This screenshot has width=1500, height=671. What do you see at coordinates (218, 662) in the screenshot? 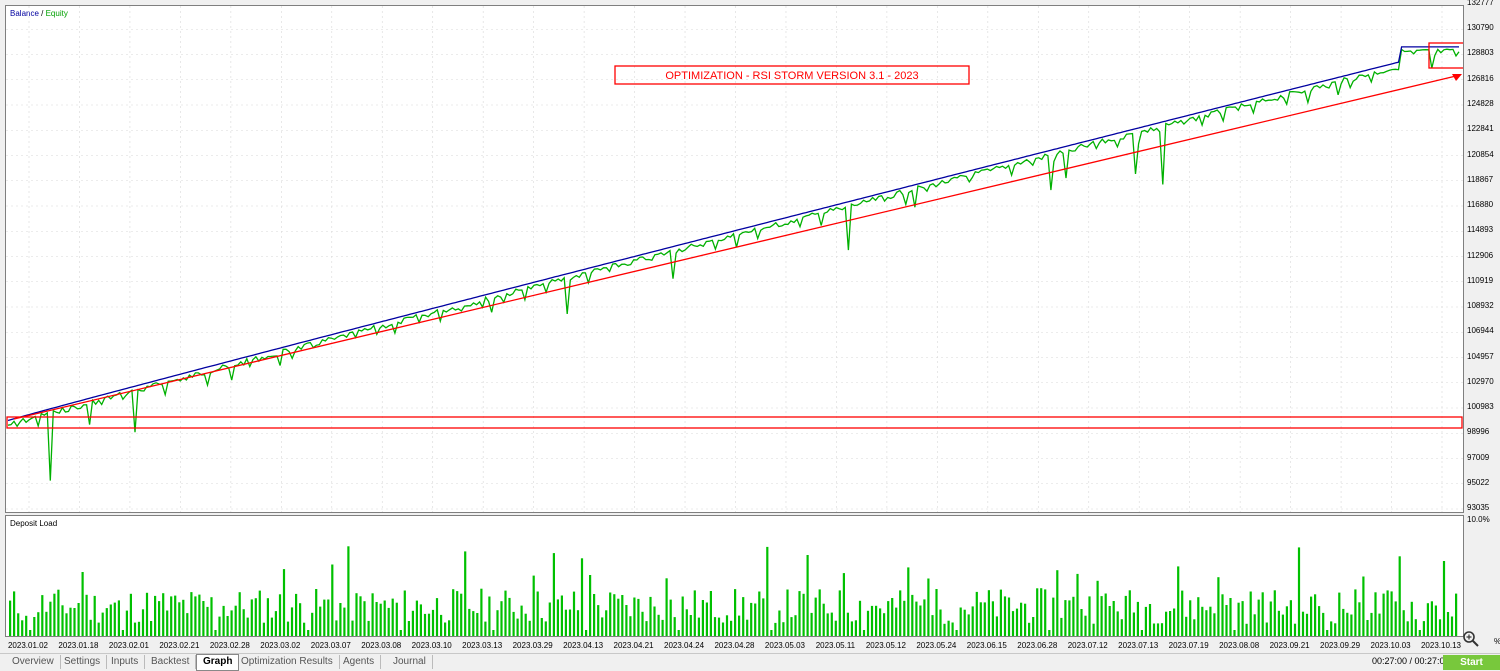
I see `tab-graph: Graph` at bounding box center [218, 662].